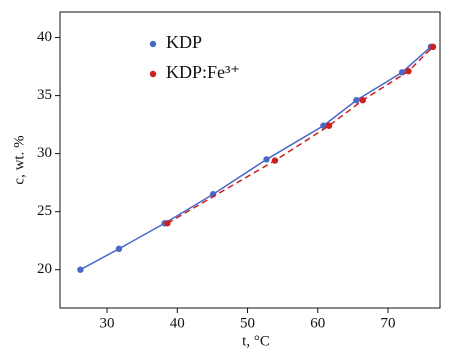  Describe the element at coordinates (44, 95) in the screenshot. I see `y-tick-label: 35` at that location.